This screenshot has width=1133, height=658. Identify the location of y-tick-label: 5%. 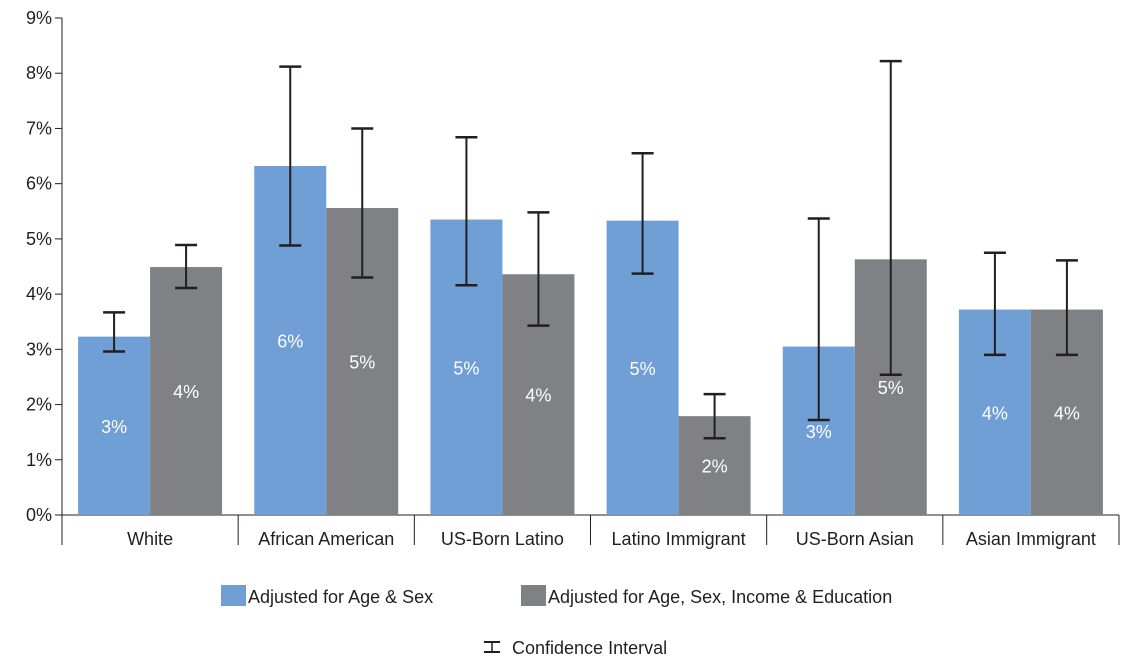
(39, 239).